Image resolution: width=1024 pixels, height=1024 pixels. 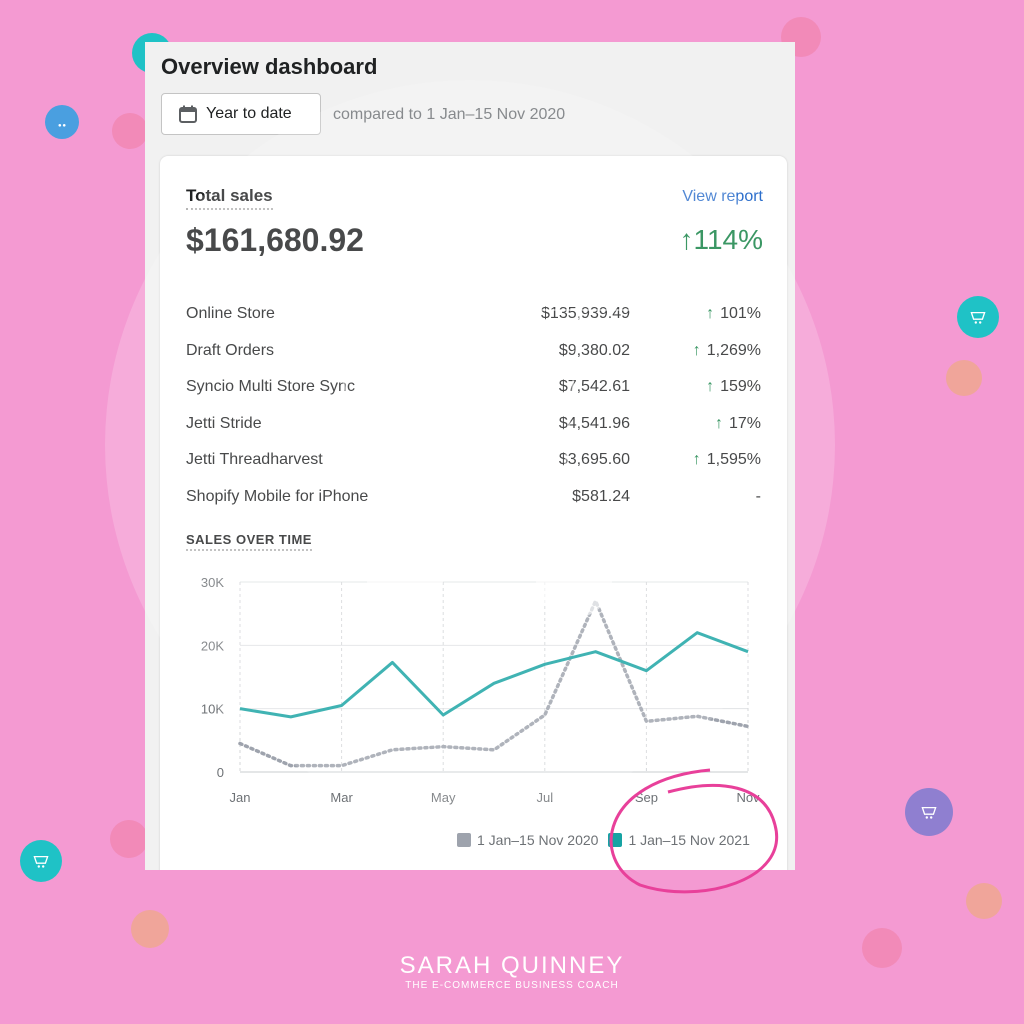 I want to click on y-tick-label: 10K, so click(x=212, y=709).